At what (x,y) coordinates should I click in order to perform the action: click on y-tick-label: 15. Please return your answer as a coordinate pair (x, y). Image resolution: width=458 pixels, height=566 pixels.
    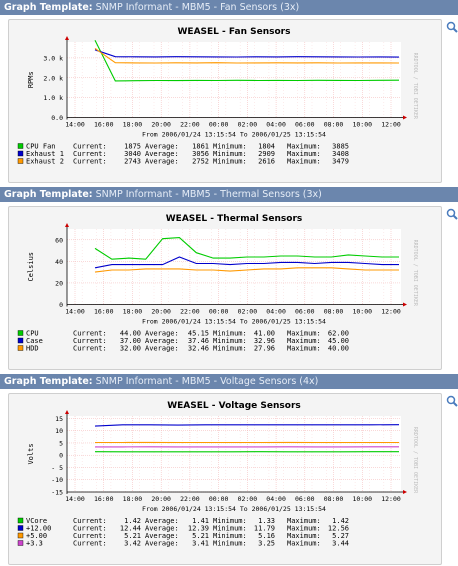
    Looking at the image, I should click on (59, 419).